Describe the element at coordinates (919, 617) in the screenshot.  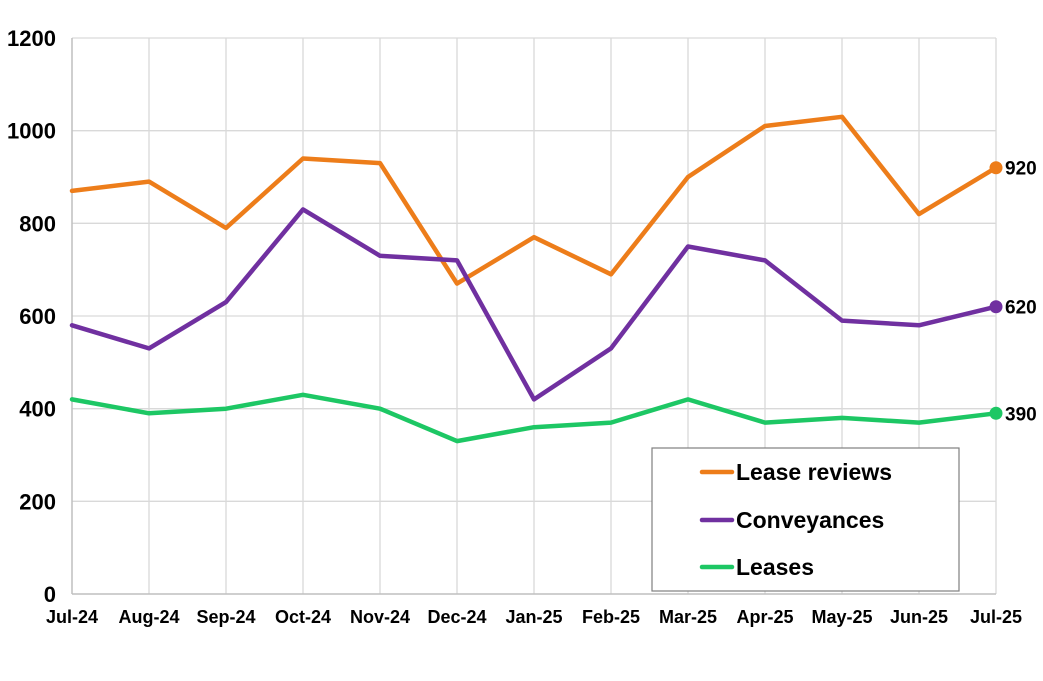
I see `x-tick-label: Jun-25` at that location.